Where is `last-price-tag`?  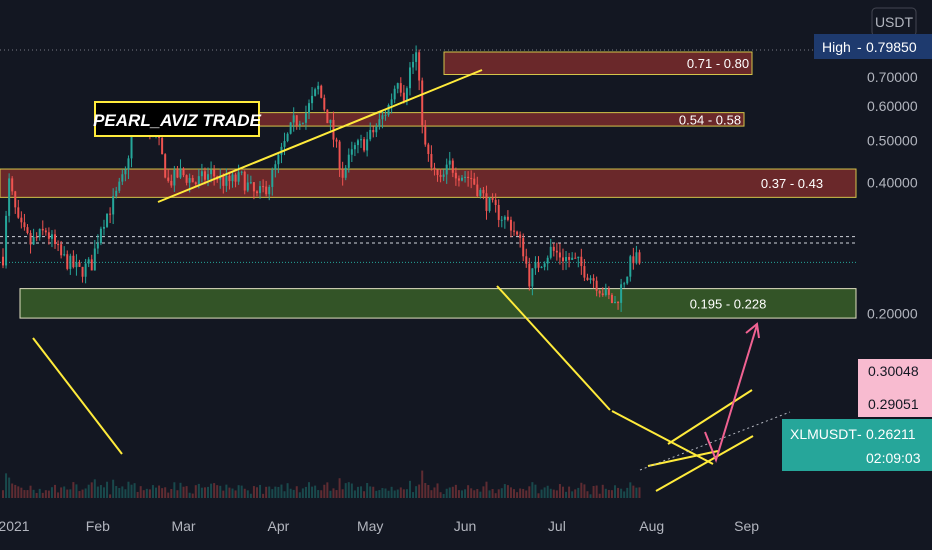 last-price-tag is located at coordinates (857, 445).